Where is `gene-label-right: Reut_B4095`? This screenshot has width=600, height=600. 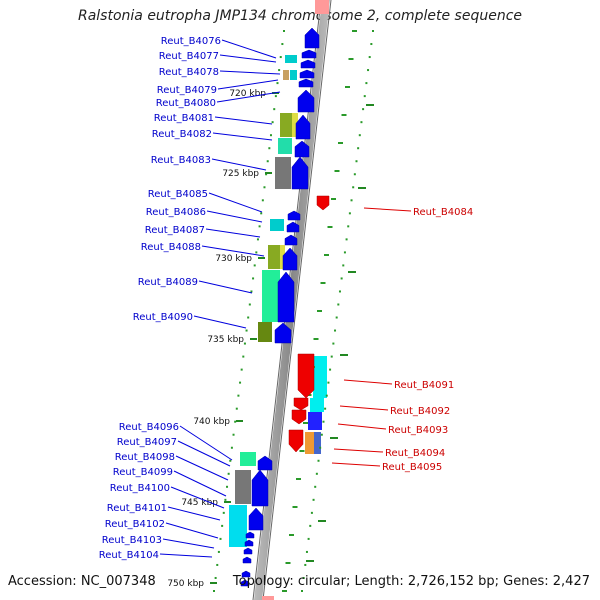
gene-label-right: Reut_B4095 is located at coordinates (412, 467).